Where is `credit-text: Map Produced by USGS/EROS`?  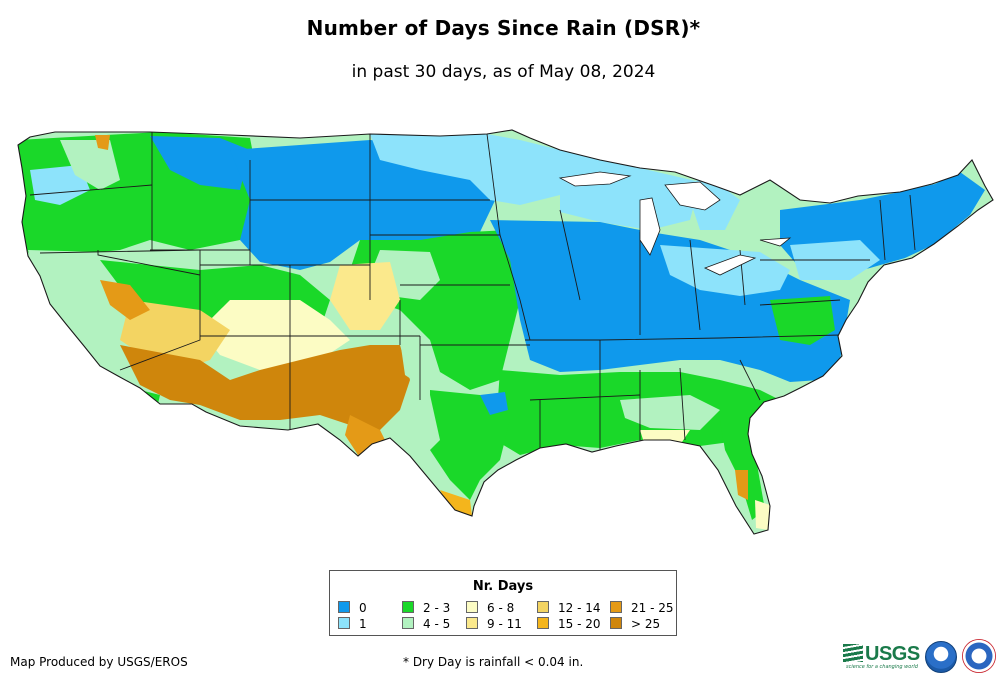 credit-text: Map Produced by USGS/EROS is located at coordinates (99, 662).